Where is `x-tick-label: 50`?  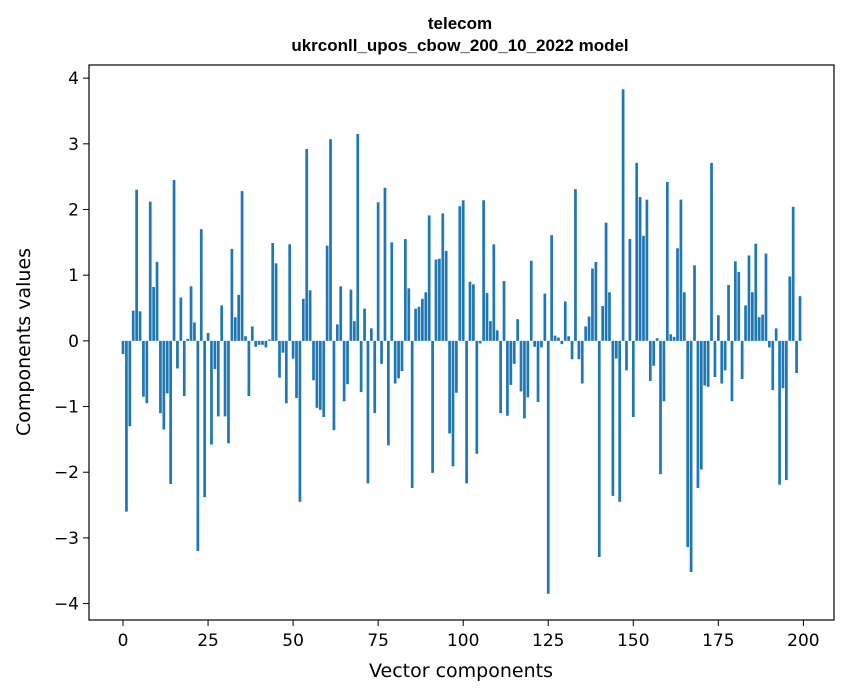 x-tick-label: 50 is located at coordinates (293, 641).